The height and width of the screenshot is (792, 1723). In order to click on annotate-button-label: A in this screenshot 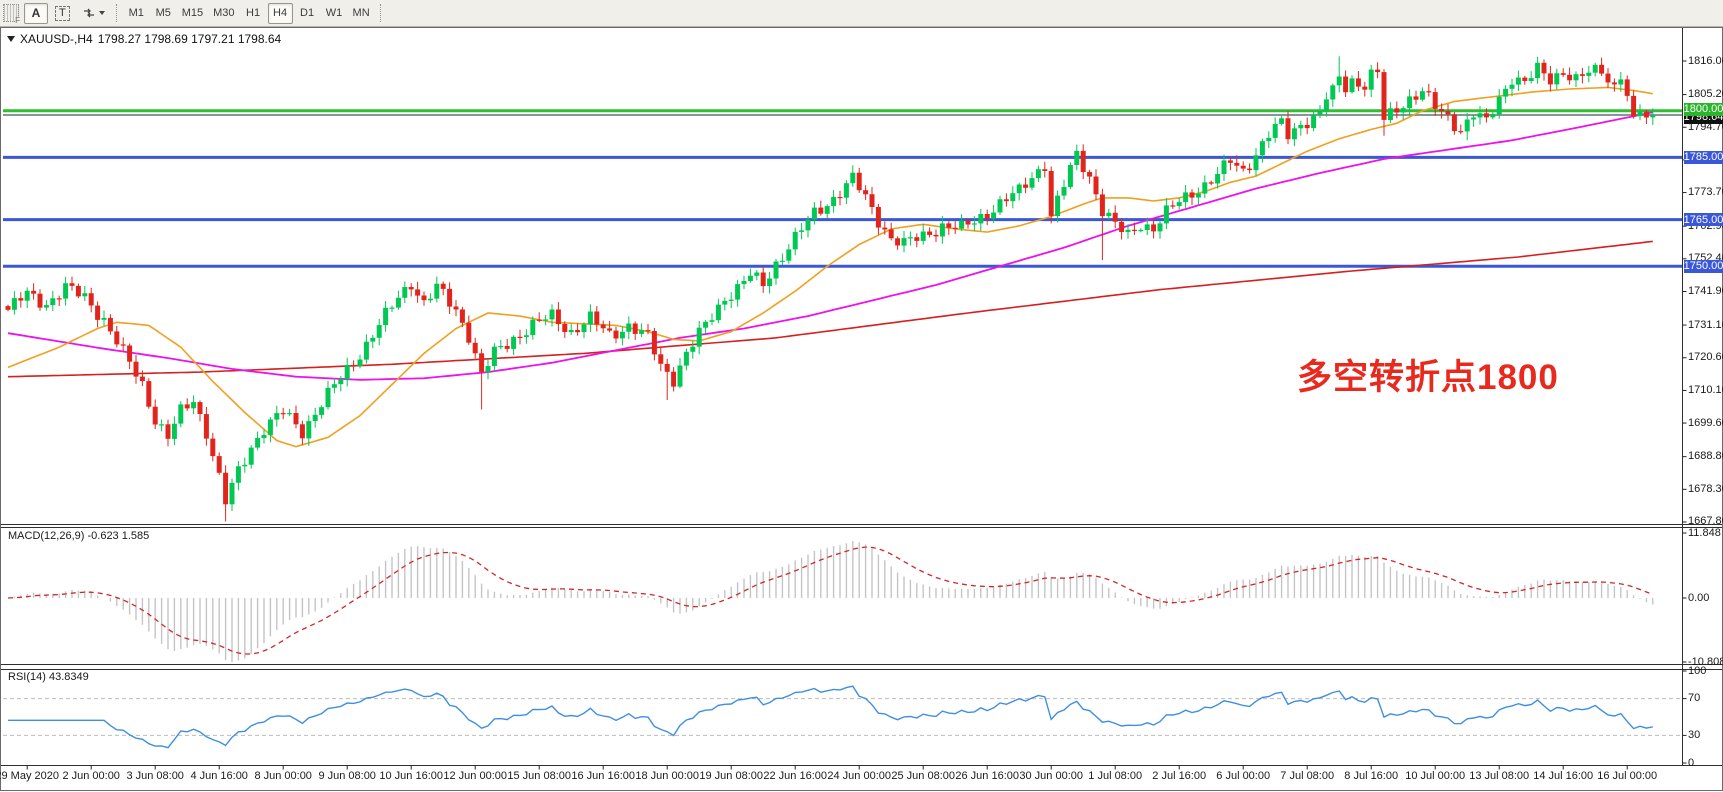, I will do `click(36, 13)`.